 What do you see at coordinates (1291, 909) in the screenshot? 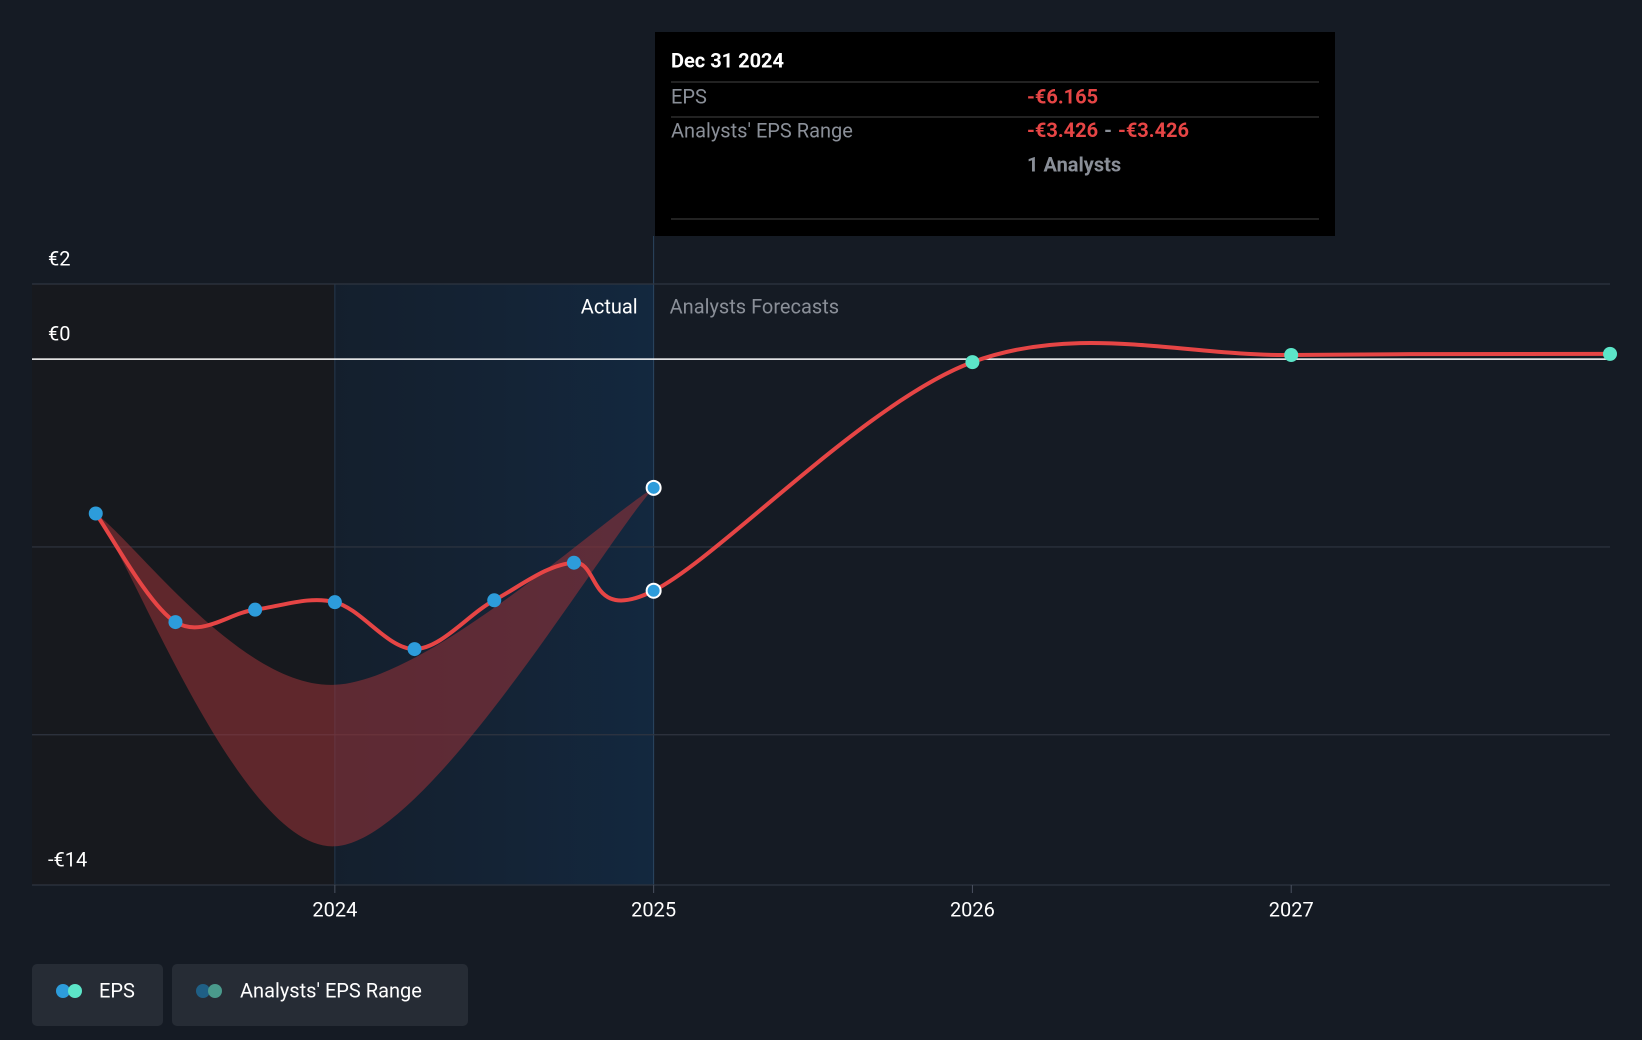
I see `x-tick-label: 2027` at bounding box center [1291, 909].